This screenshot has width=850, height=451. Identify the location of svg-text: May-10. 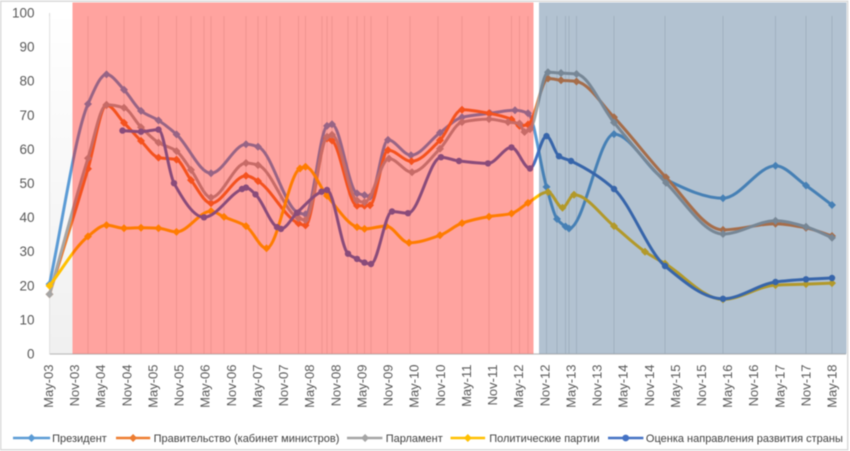
(414, 386).